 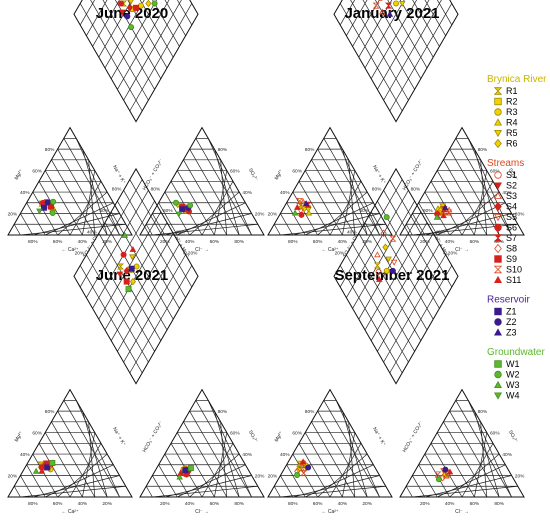 I want to click on anion-bottom-tick-label: 60%, so click(x=215, y=504).